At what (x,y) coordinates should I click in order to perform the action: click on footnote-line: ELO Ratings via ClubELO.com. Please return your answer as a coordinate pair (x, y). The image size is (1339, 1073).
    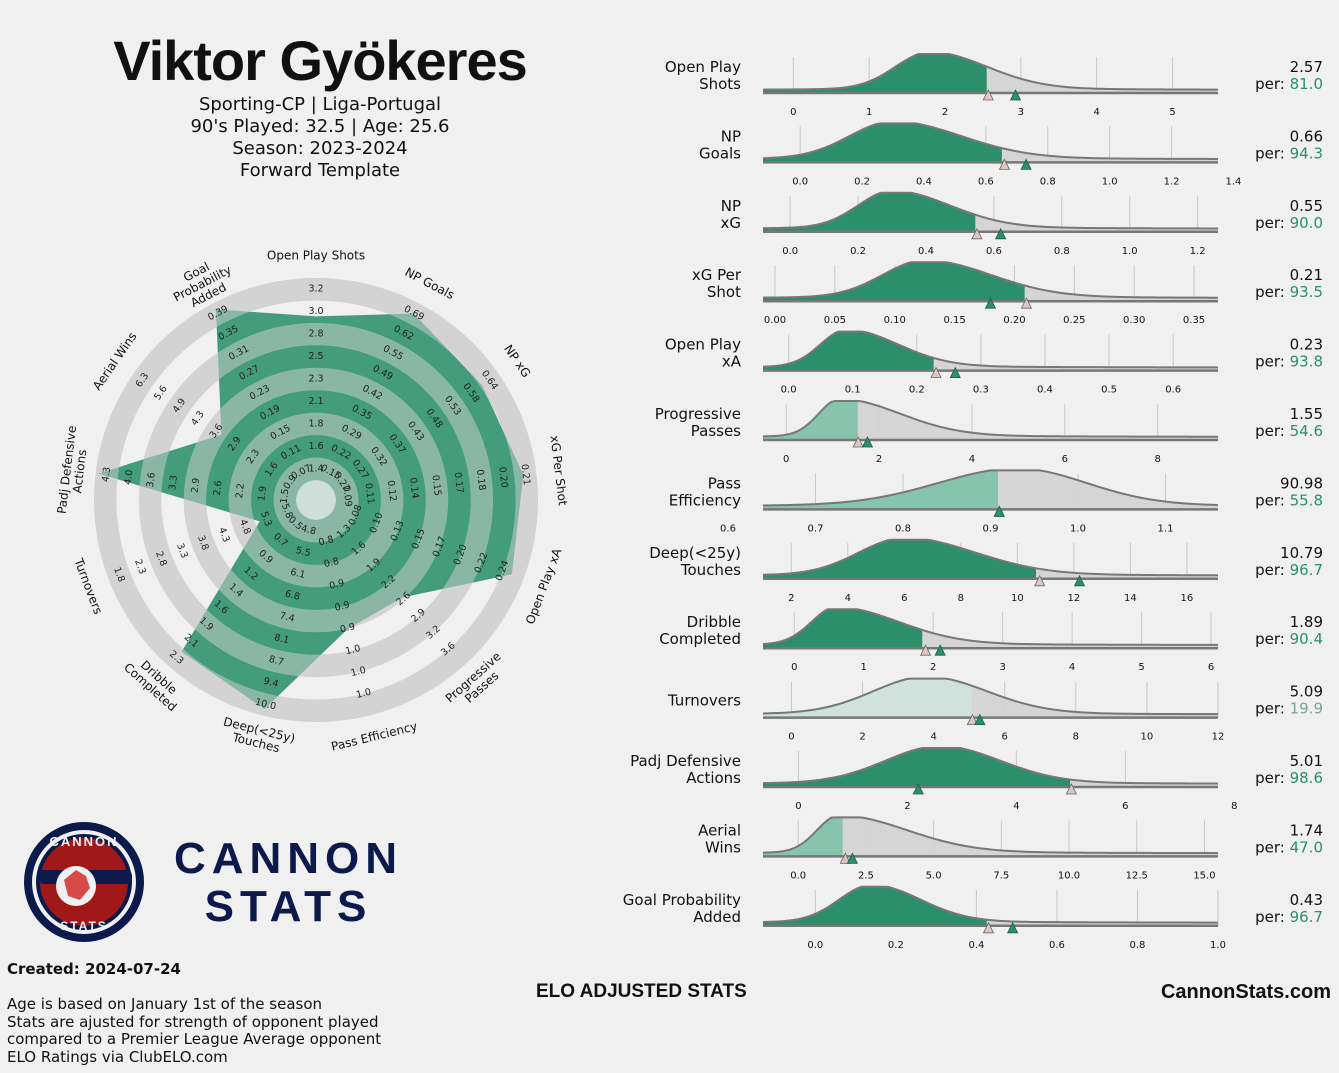
    Looking at the image, I should click on (117, 1056).